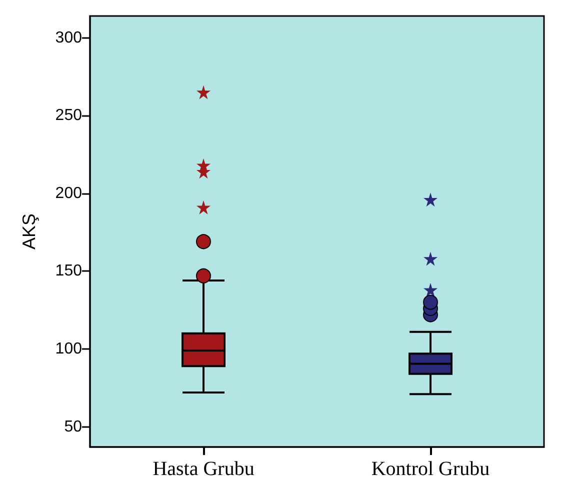 The image size is (562, 501). Describe the element at coordinates (68, 193) in the screenshot. I see `y-tick-label: 200` at that location.